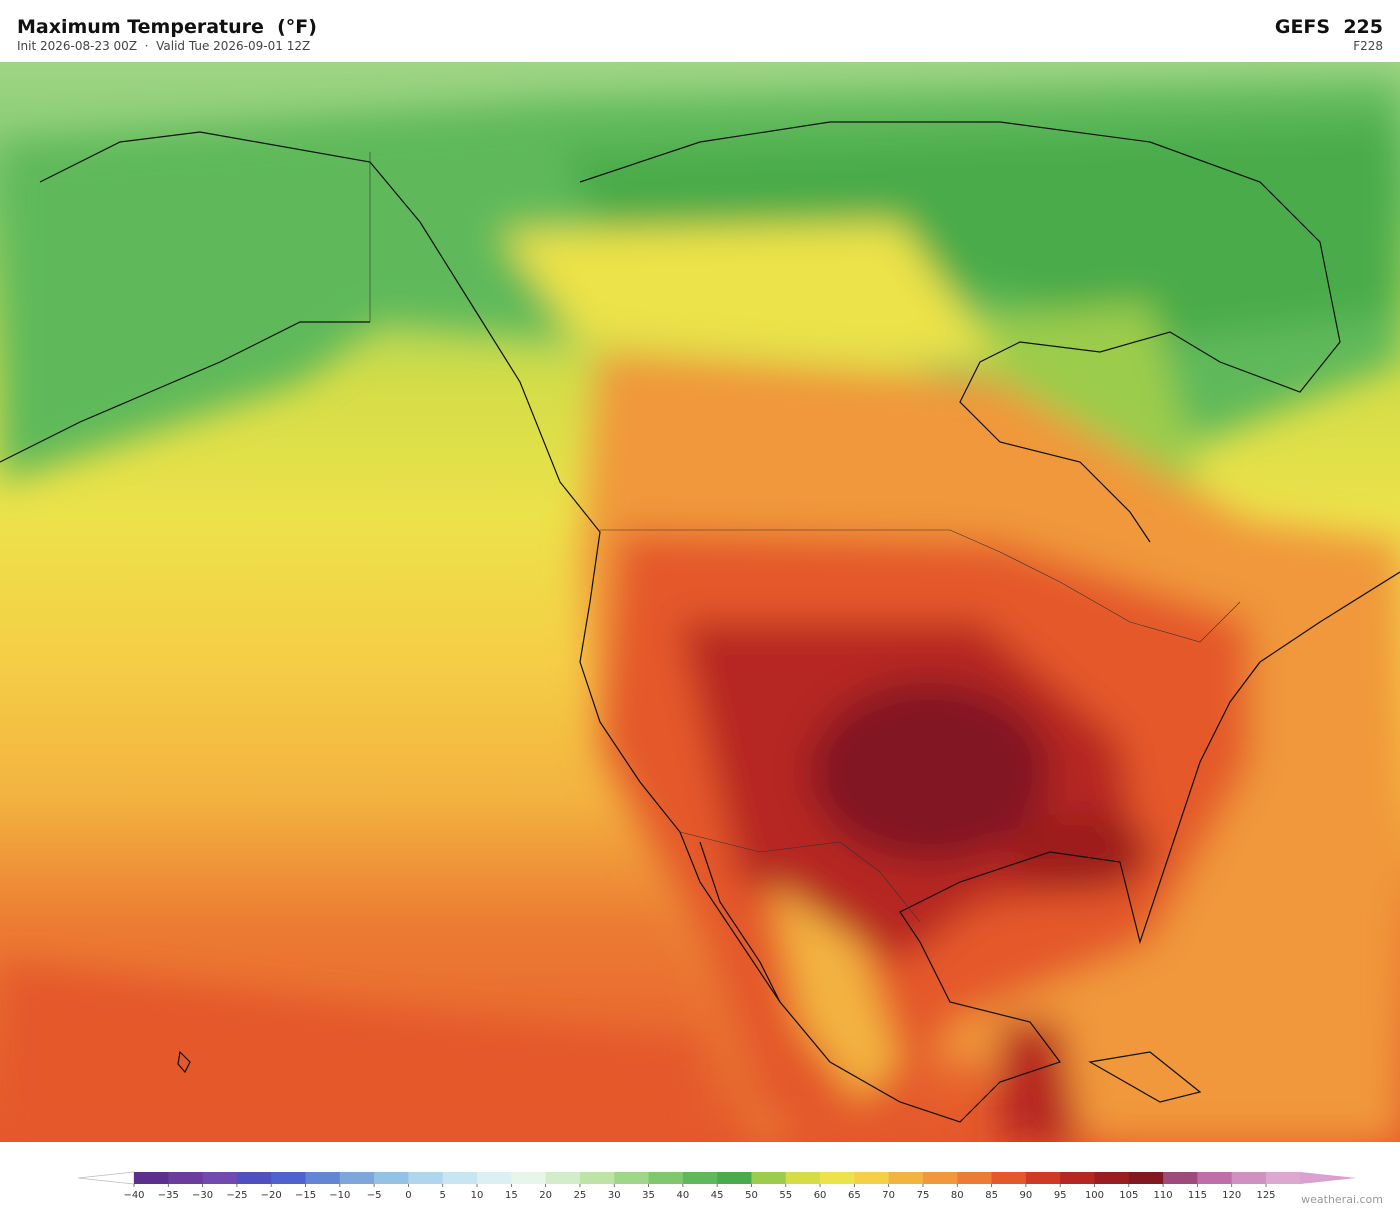  I want to click on colorbar-tick-label: −40, so click(133, 1195).